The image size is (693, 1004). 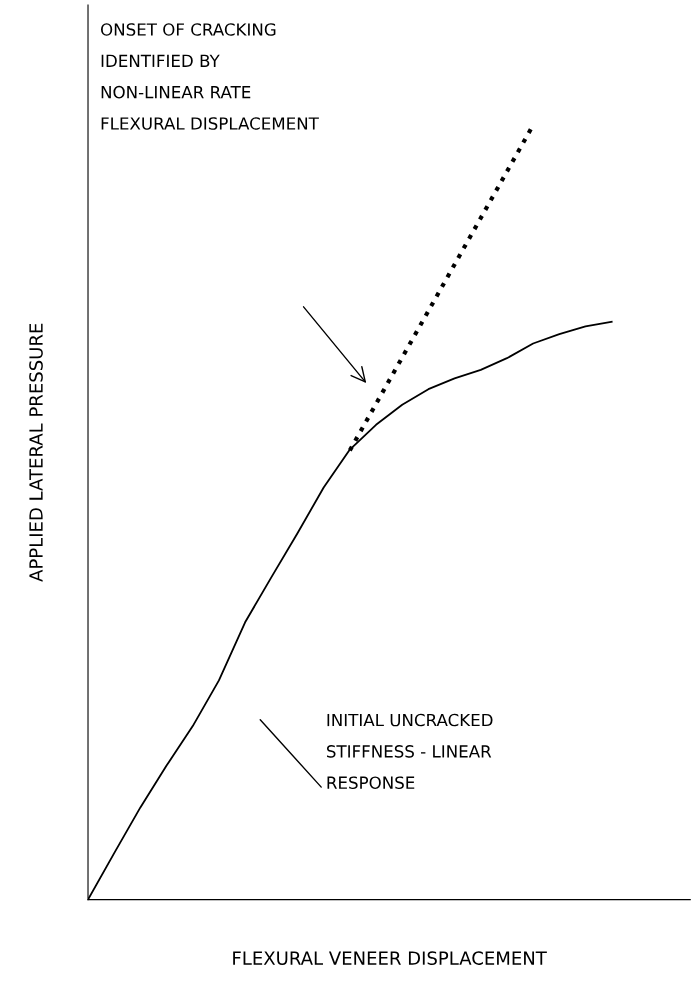 What do you see at coordinates (390, 958) in the screenshot?
I see `x-axis-title: FLEXURAL VENEER DISPLACEMENT` at bounding box center [390, 958].